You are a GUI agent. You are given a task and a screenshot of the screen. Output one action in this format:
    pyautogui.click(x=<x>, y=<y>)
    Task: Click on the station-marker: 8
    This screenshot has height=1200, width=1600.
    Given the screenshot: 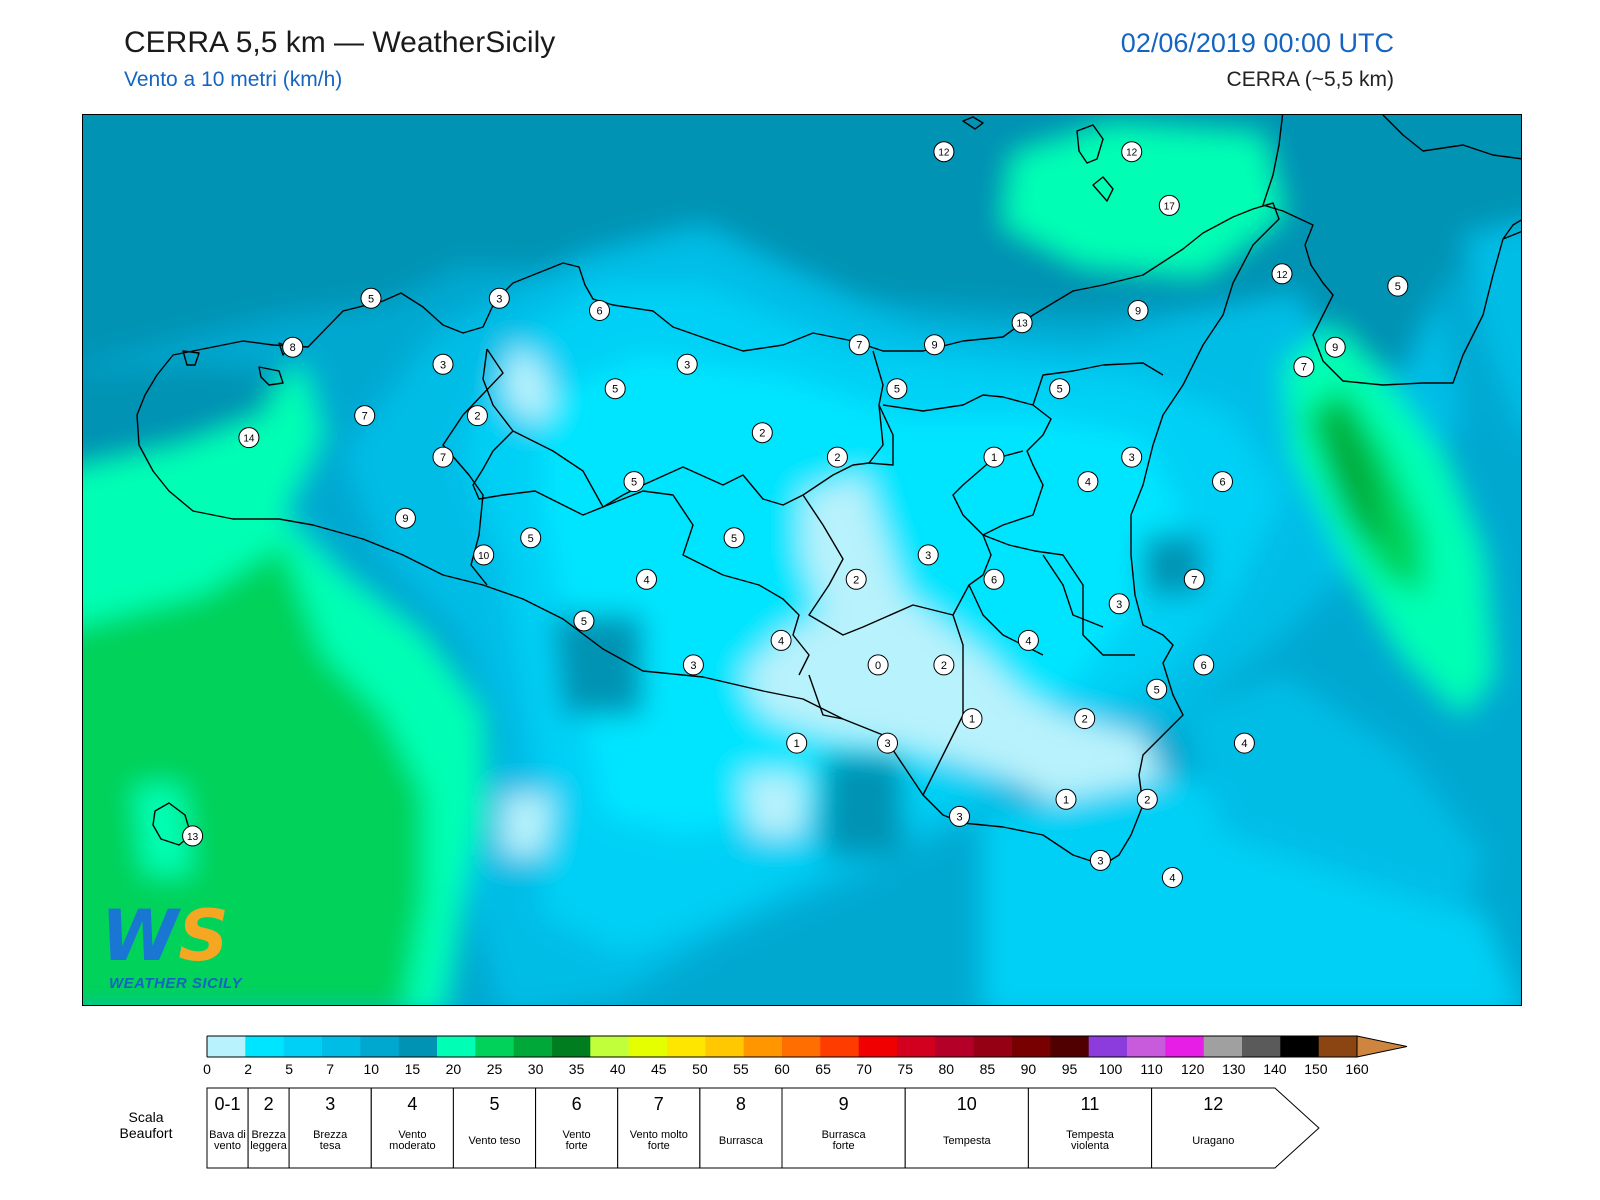 What is the action you would take?
    pyautogui.click(x=293, y=347)
    